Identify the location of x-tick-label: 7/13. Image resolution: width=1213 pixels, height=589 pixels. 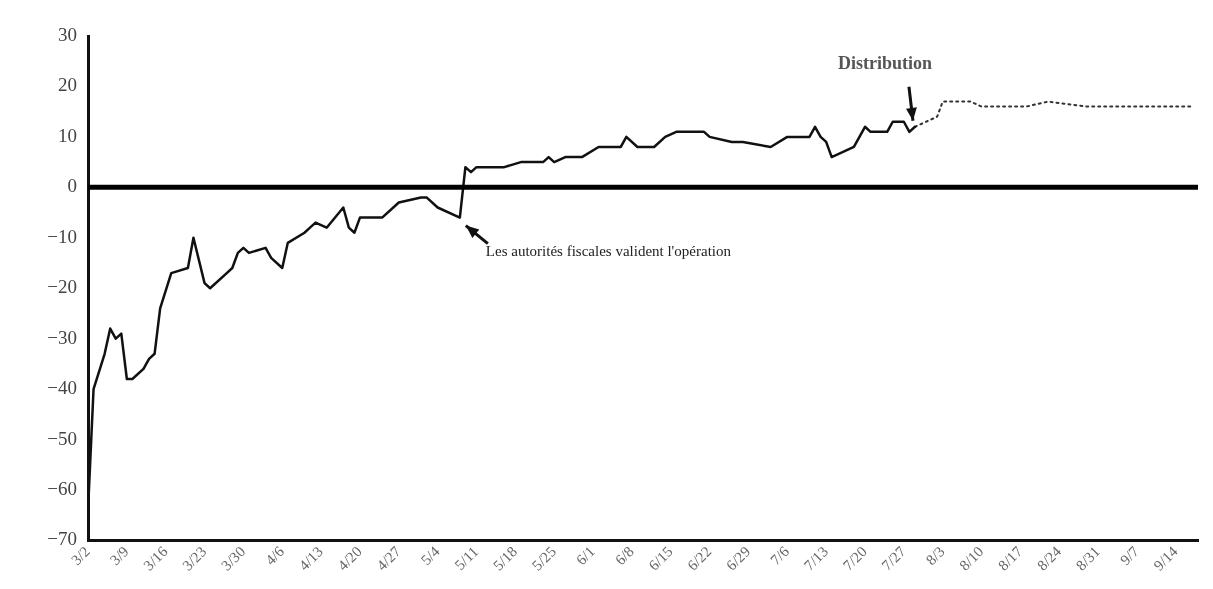
(816, 558).